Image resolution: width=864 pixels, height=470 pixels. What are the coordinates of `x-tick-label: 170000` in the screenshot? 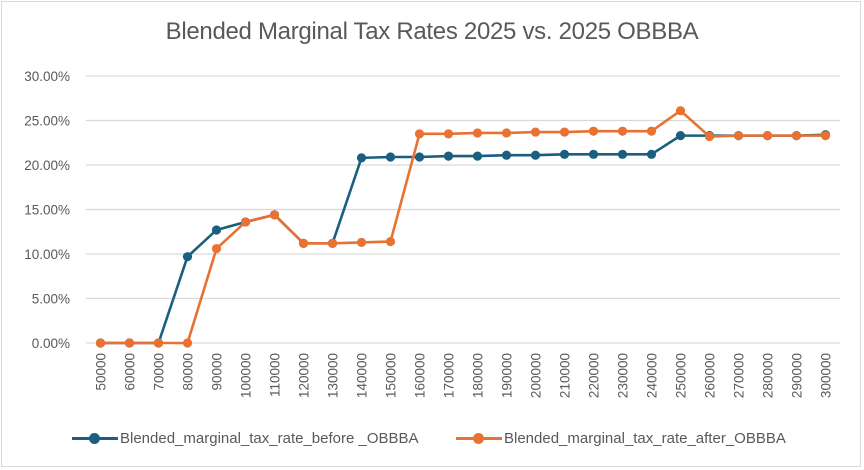 It's located at (449, 375).